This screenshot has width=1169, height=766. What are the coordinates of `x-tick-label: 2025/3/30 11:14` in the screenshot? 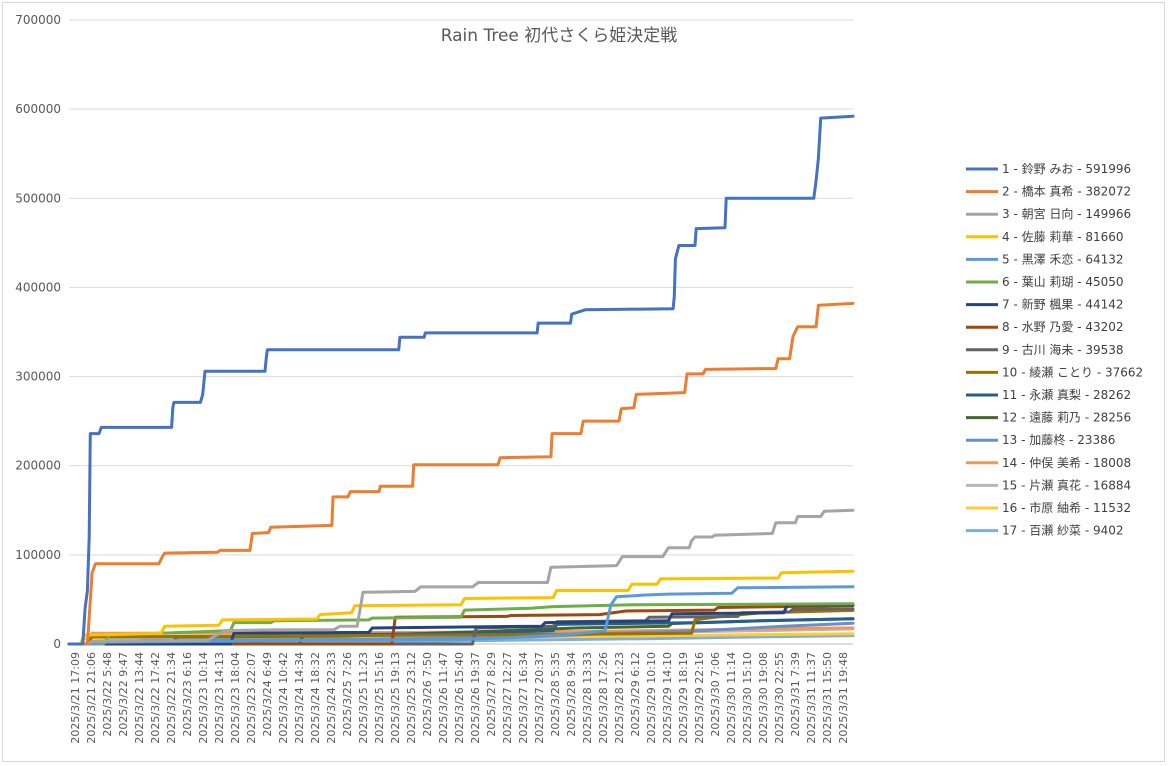 It's located at (731, 698).